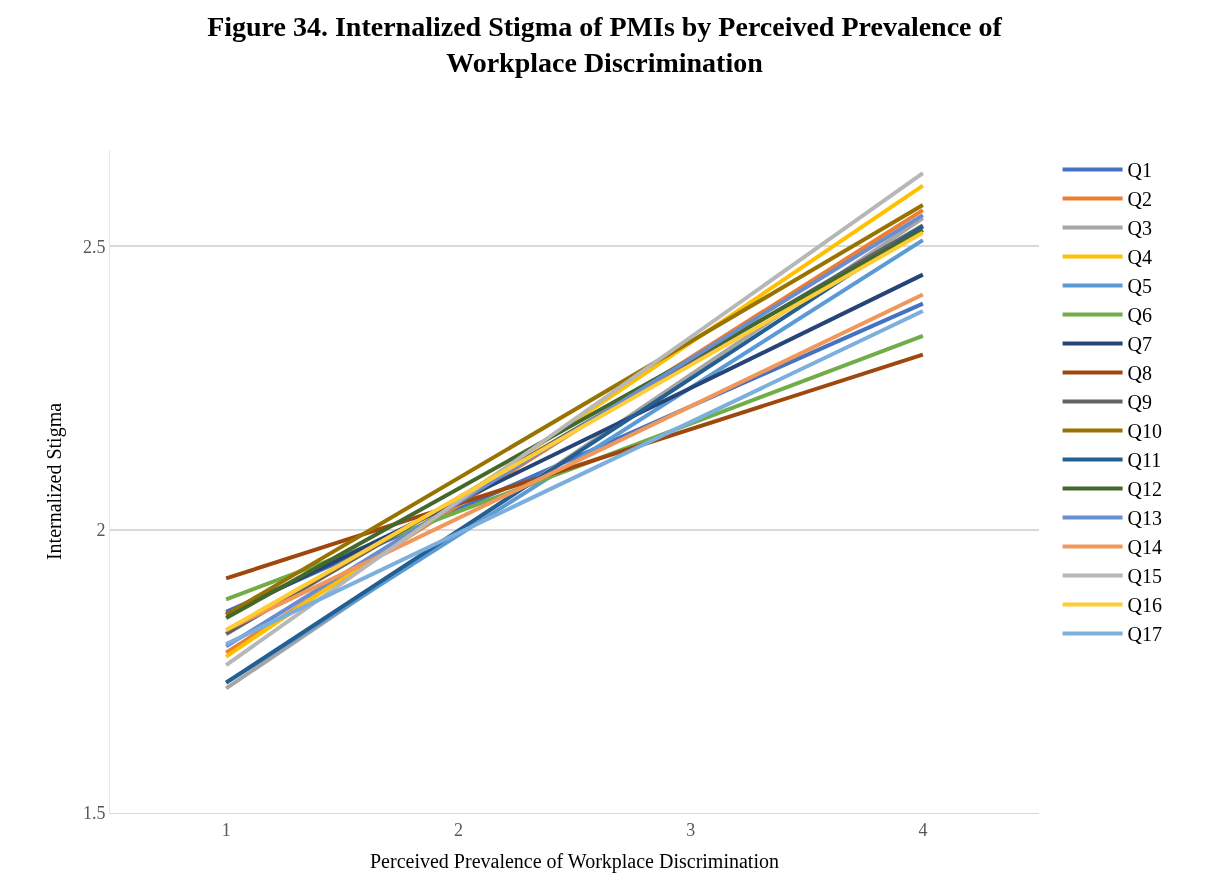 The width and height of the screenshot is (1209, 893). What do you see at coordinates (226, 829) in the screenshot?
I see `x-tick-label: 1` at bounding box center [226, 829].